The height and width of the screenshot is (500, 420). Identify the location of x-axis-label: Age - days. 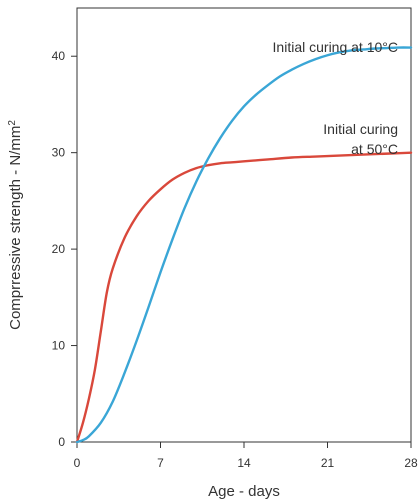
(244, 491).